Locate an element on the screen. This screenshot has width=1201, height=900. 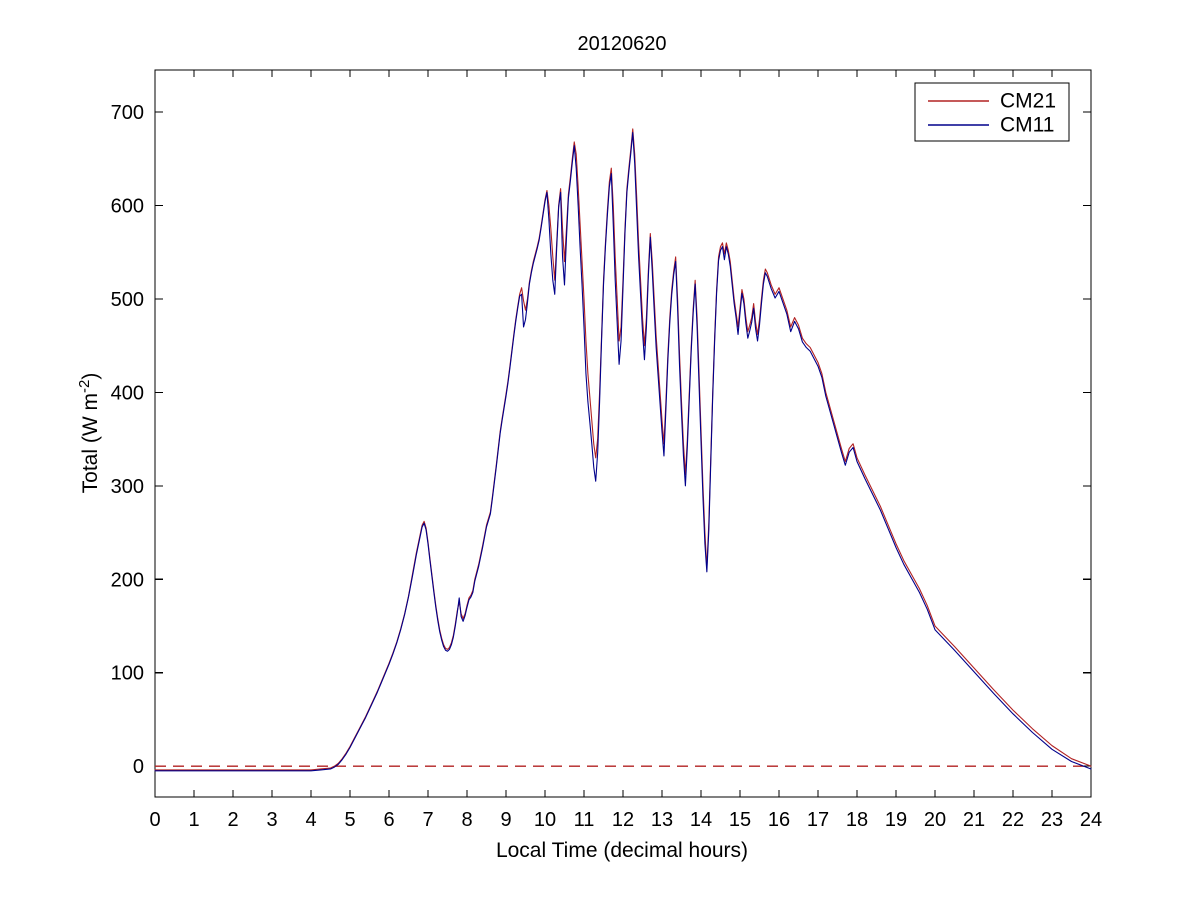
x-tick-label: 7 is located at coordinates (427, 820).